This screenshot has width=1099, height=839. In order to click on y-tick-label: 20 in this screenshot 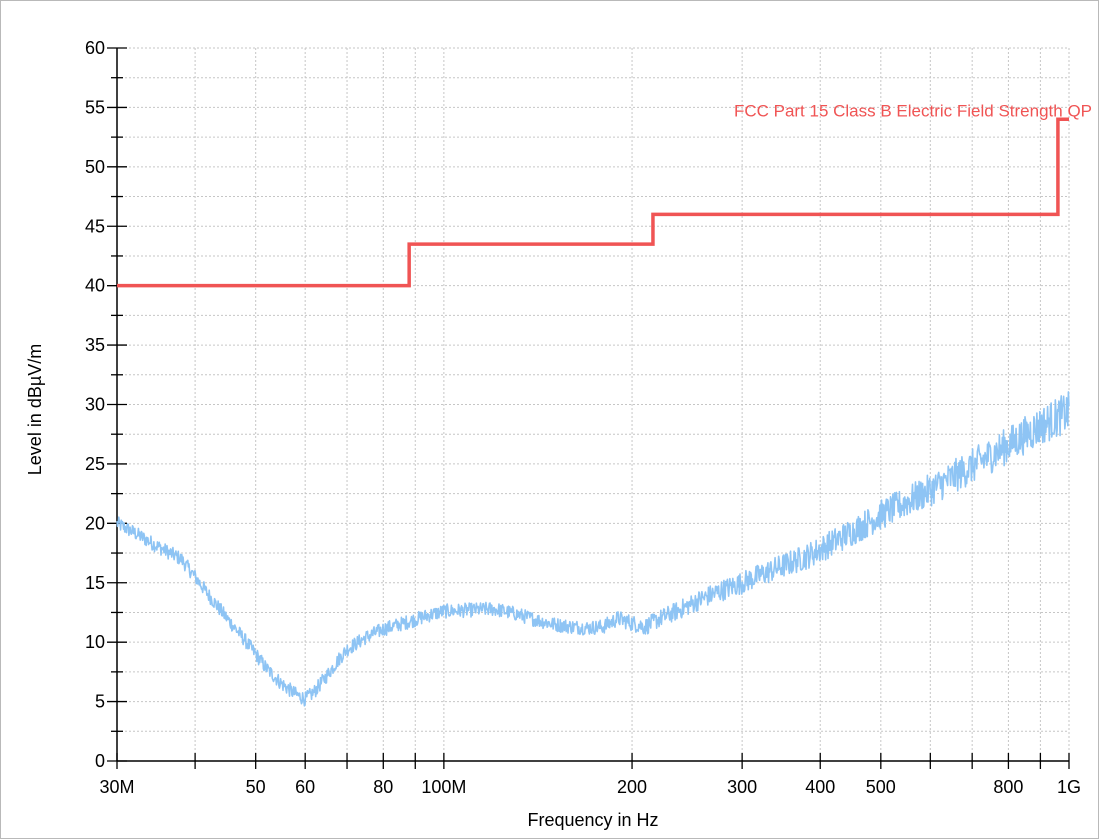, I will do `click(95, 523)`.